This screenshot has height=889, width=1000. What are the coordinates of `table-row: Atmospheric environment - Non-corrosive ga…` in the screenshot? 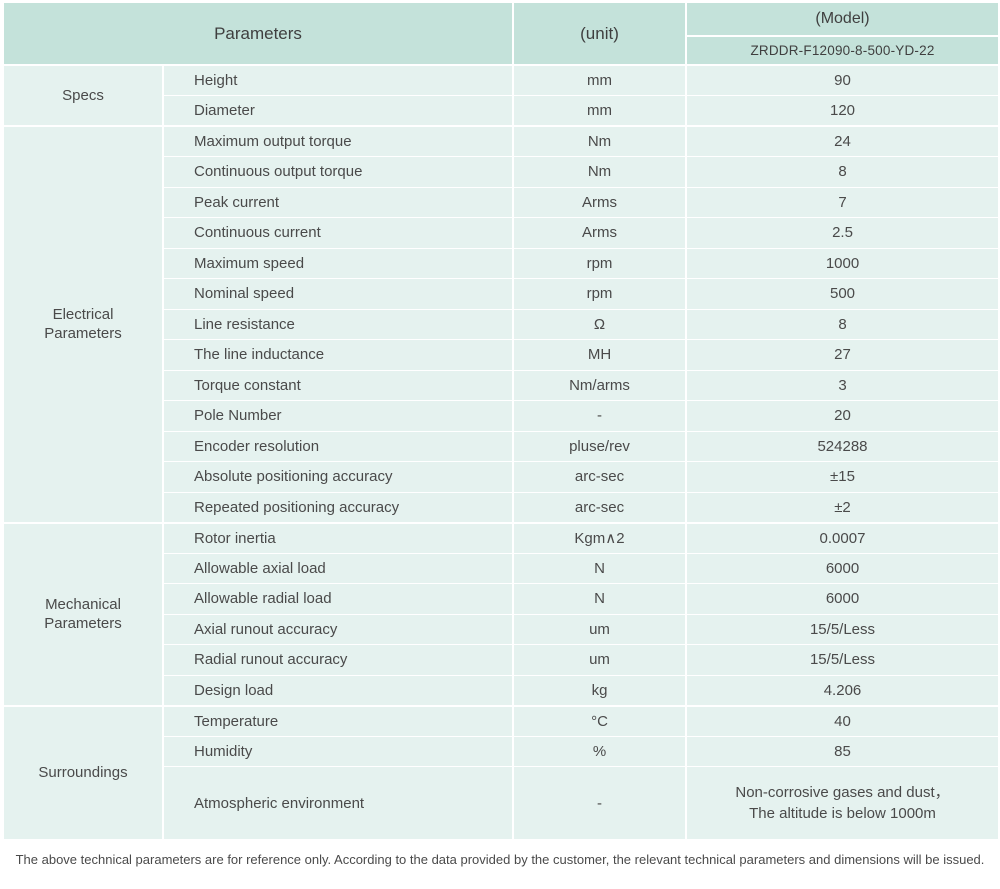 It's located at (501, 803).